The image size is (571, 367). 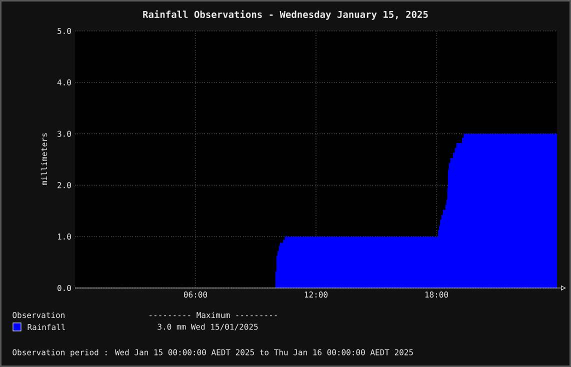 I want to click on text: --------- Maximum ---------, so click(x=213, y=315).